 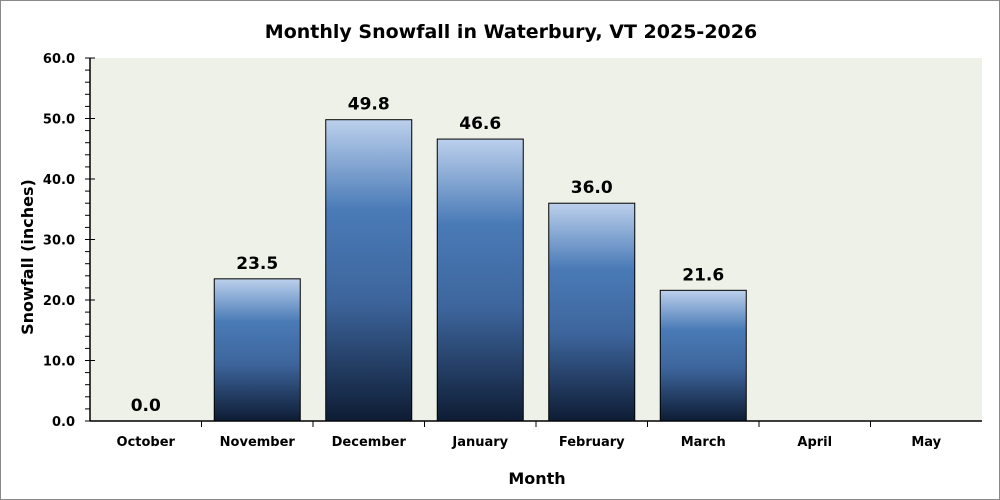 What do you see at coordinates (592, 188) in the screenshot?
I see `data-label: 36.0` at bounding box center [592, 188].